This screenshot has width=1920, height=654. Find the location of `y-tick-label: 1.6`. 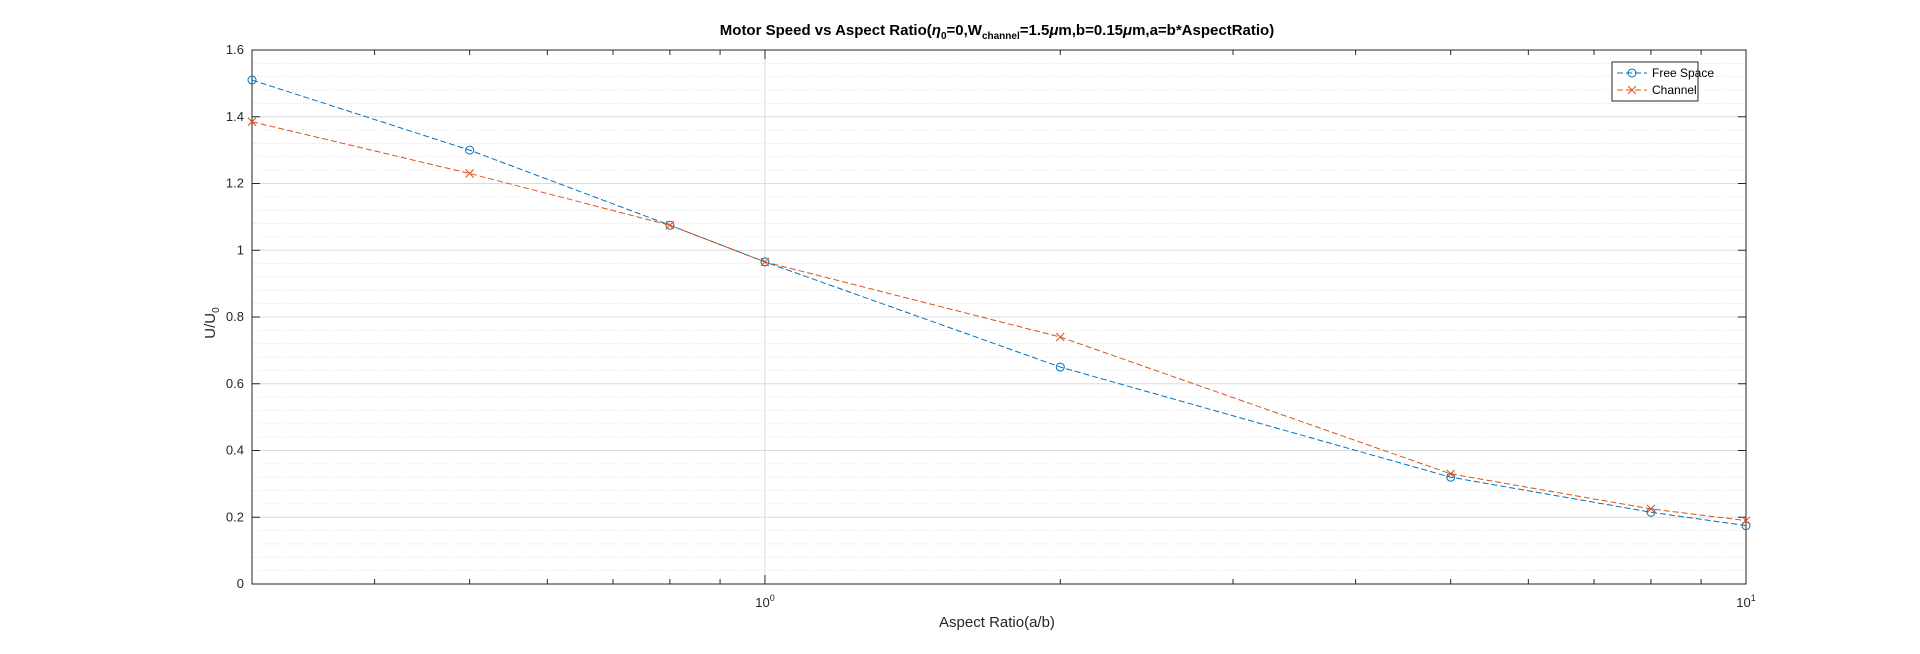

y-tick-label: 1.6 is located at coordinates (235, 49).